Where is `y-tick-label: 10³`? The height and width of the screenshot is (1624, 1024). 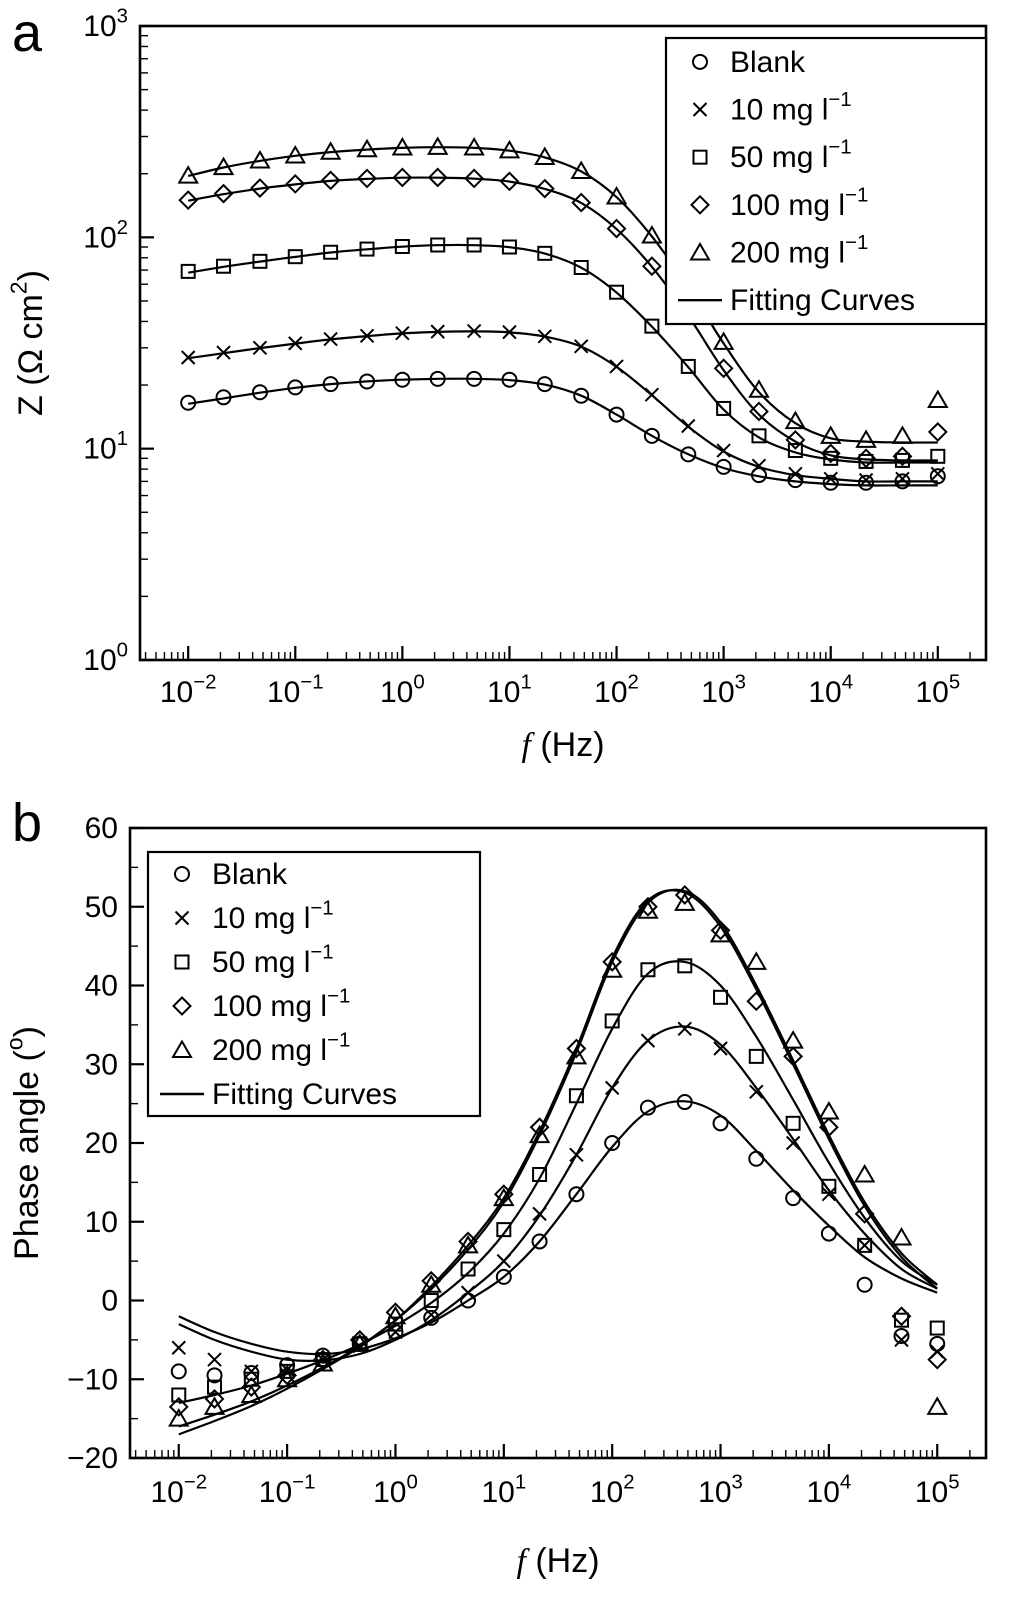
y-tick-label: 10³ is located at coordinates (105, 25).